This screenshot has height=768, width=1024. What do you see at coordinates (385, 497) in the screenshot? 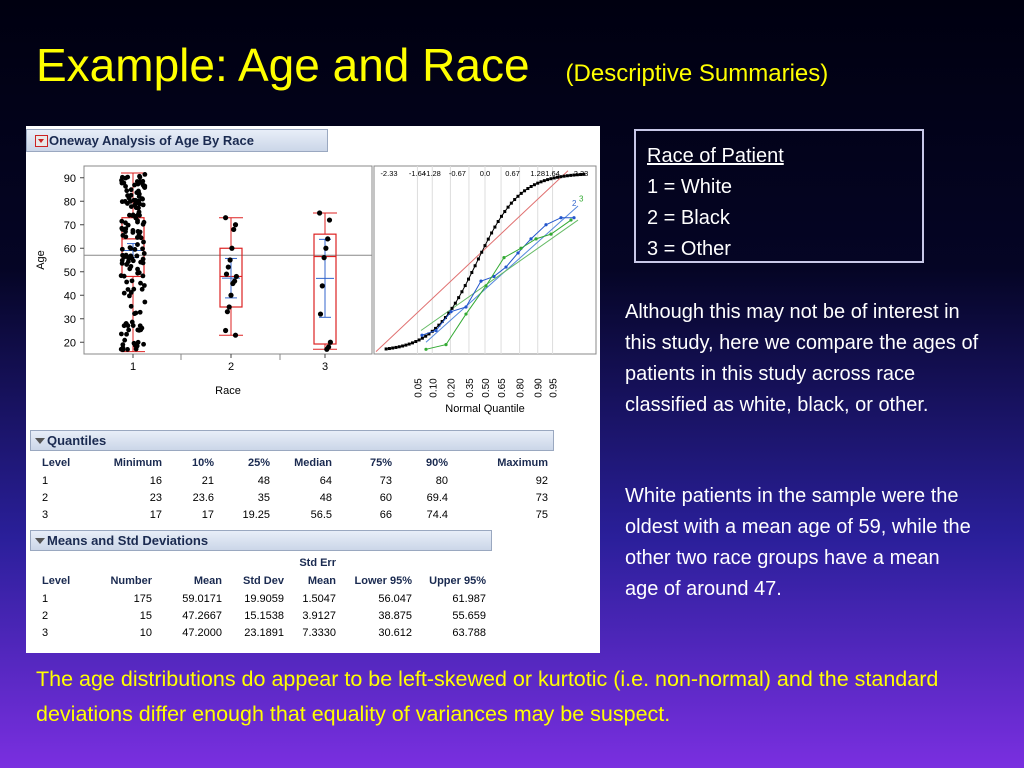
I see `table-cell: 60` at bounding box center [385, 497].